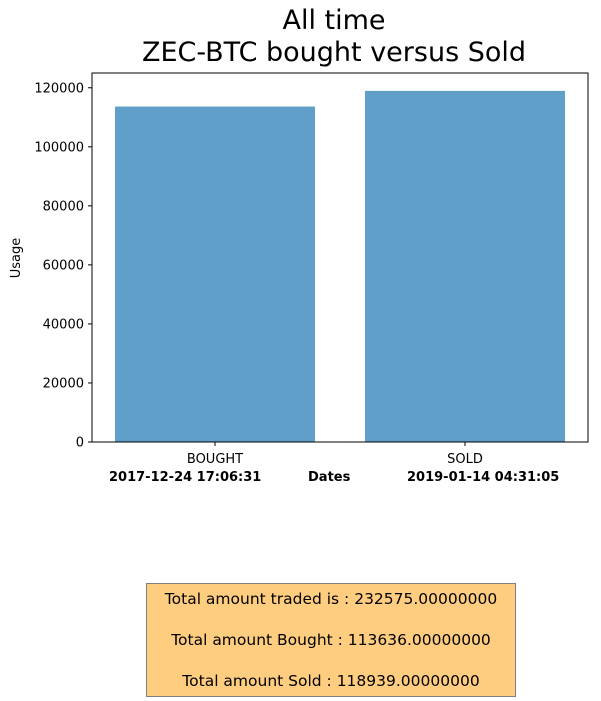 The height and width of the screenshot is (701, 601). Describe the element at coordinates (185, 477) in the screenshot. I see `left-date-annotation: 2017-12-24 17:06:31` at that location.